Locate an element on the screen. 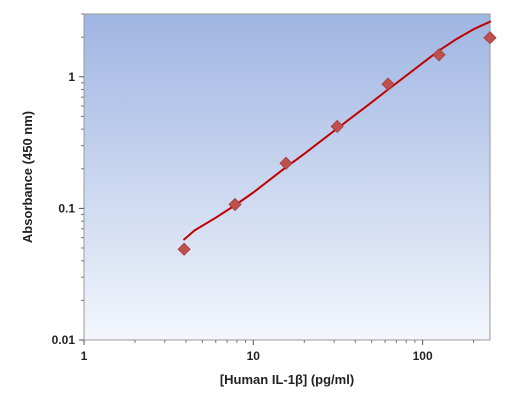  y-axis-title: Absorbance (450 nm) is located at coordinates (27, 177).